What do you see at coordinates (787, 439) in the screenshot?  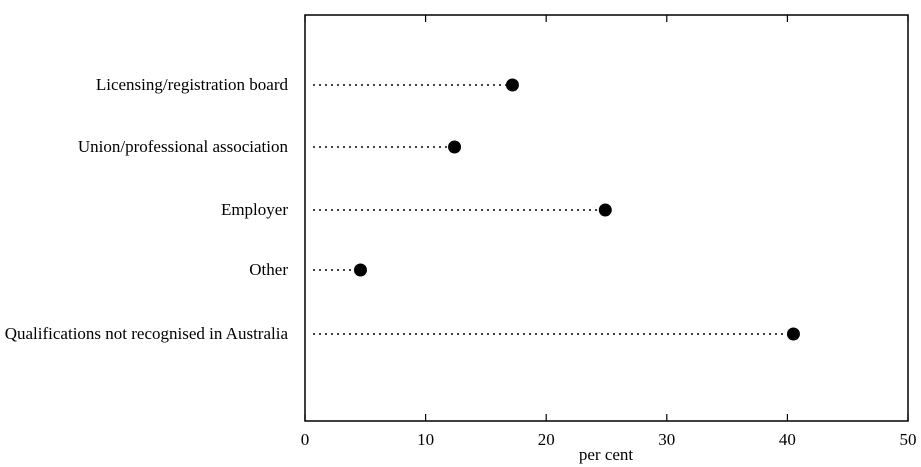 I see `x-tick-label: 40` at bounding box center [787, 439].